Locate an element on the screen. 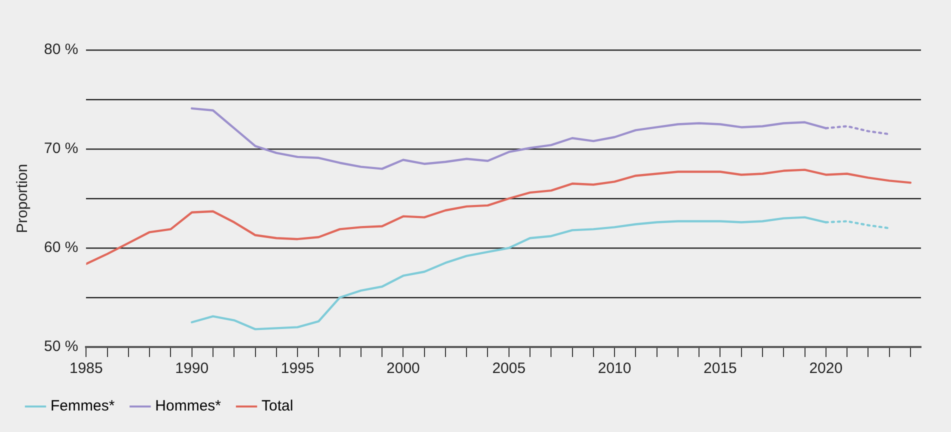 The image size is (951, 432). x-tick-label: 2015 is located at coordinates (720, 369).